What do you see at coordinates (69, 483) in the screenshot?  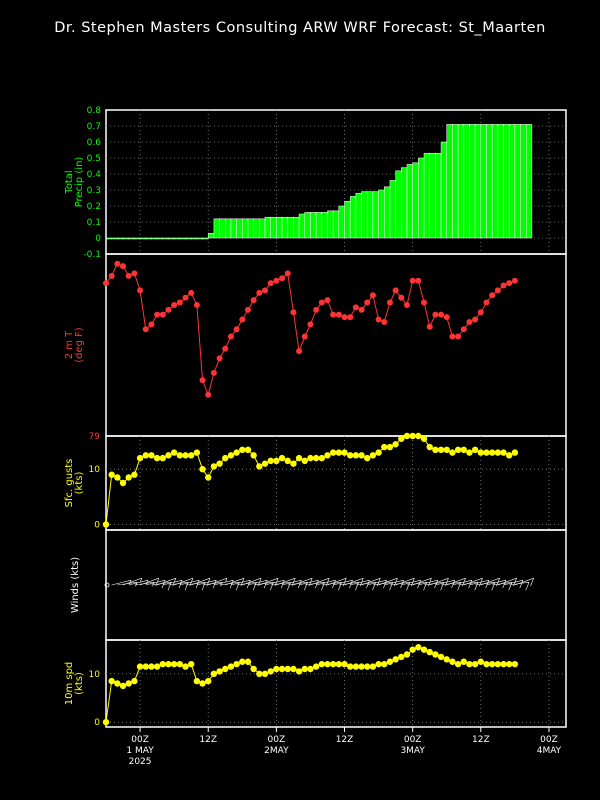 I see `gusts-ylabel: Sfc. gusts` at bounding box center [69, 483].